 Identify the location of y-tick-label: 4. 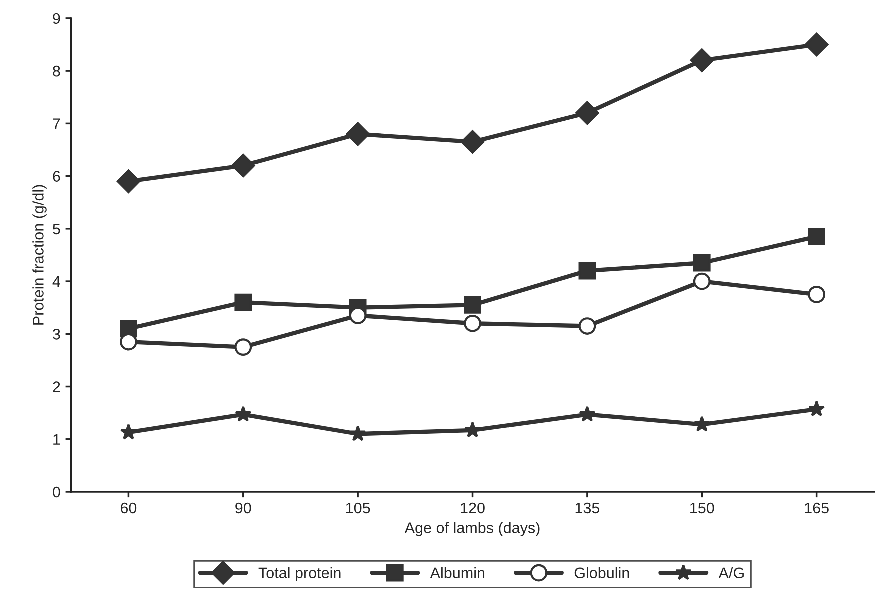
(56, 282).